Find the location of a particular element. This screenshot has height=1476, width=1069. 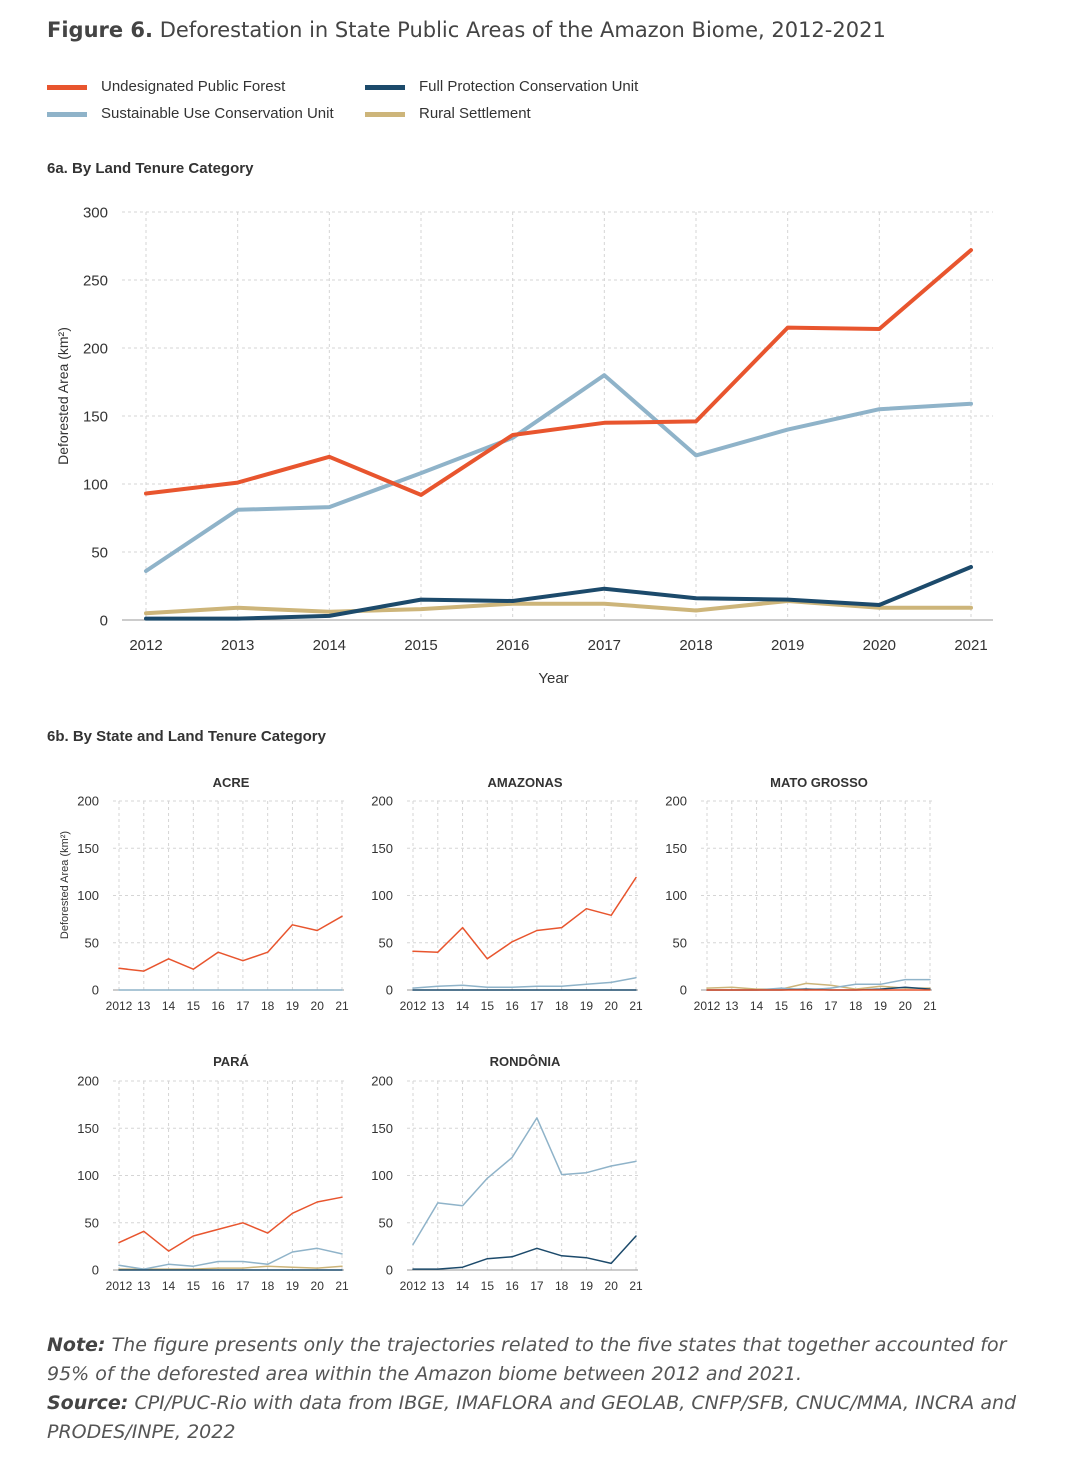

x-axis-label: Year is located at coordinates (553, 678).